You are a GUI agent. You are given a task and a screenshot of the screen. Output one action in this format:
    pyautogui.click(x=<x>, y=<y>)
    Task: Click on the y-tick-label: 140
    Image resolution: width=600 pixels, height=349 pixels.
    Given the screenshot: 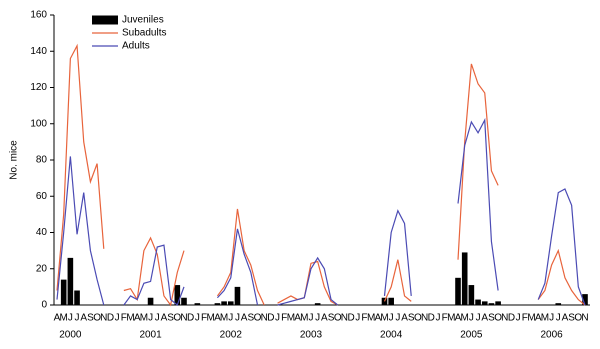 What is the action you would take?
    pyautogui.click(x=38, y=51)
    